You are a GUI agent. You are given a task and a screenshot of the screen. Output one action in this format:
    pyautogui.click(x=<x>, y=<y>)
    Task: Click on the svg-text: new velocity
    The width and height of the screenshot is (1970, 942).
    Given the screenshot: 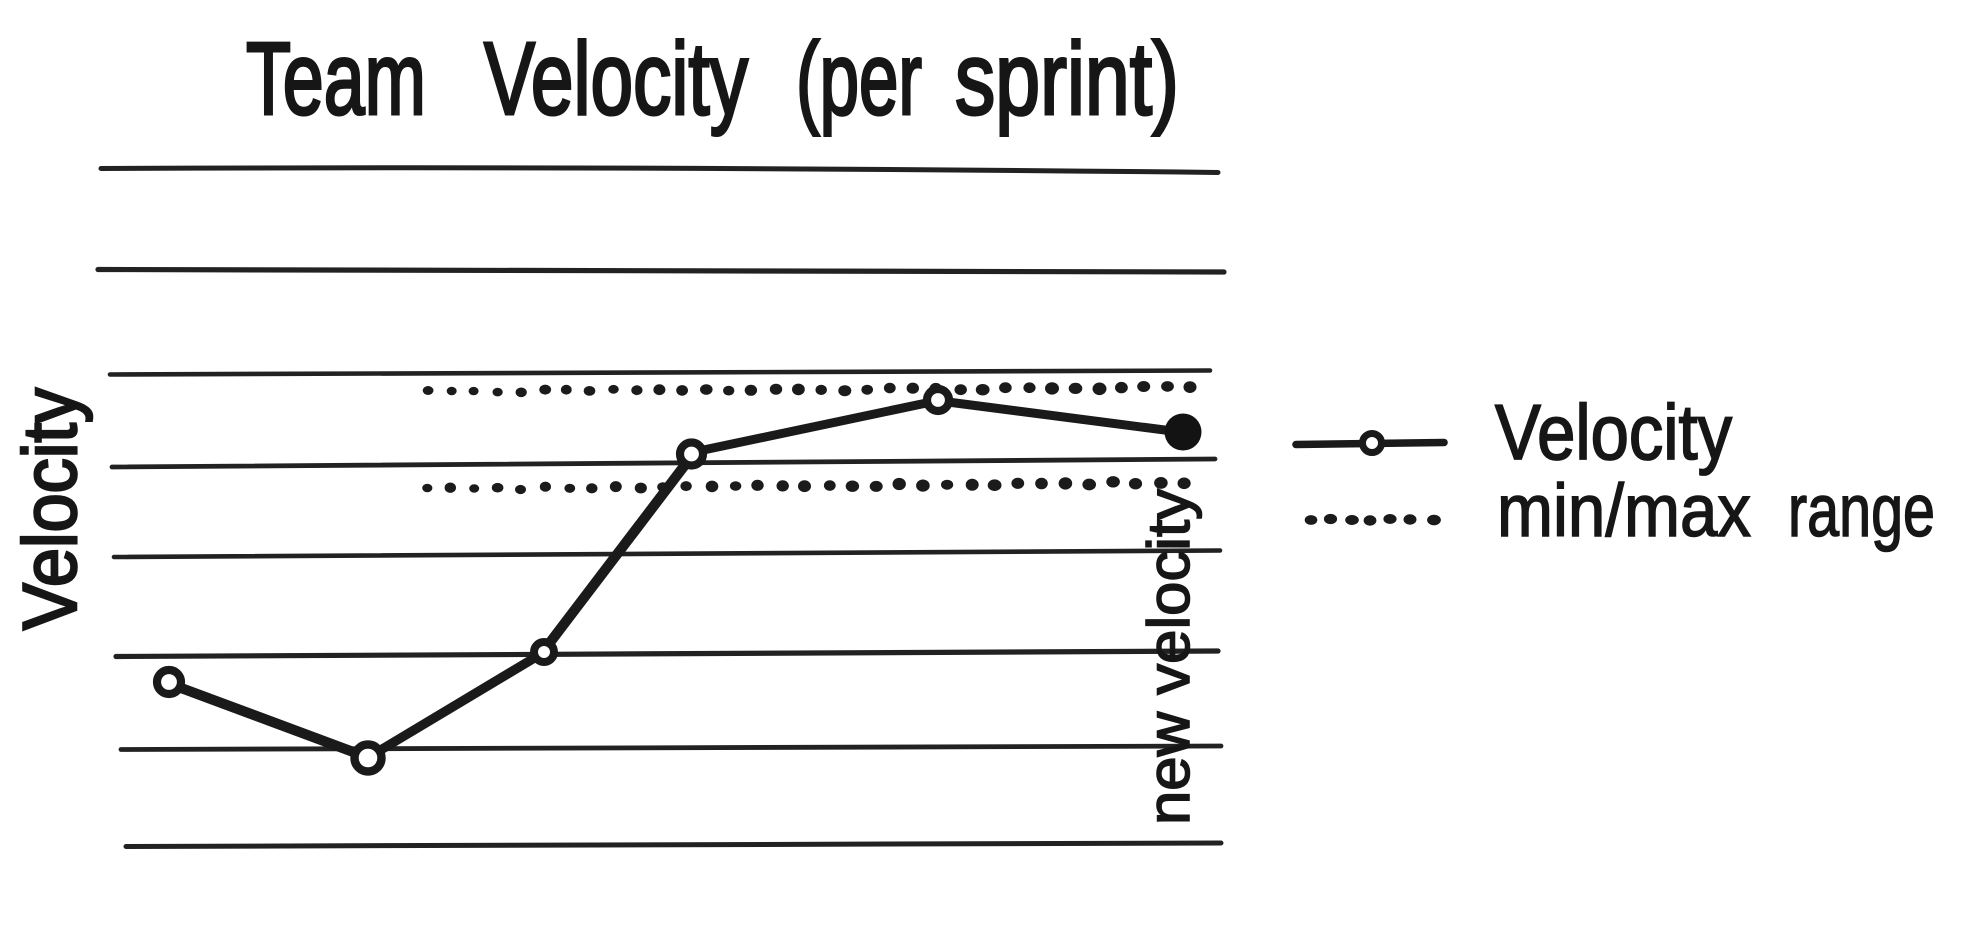 What is the action you would take?
    pyautogui.click(x=1169, y=656)
    